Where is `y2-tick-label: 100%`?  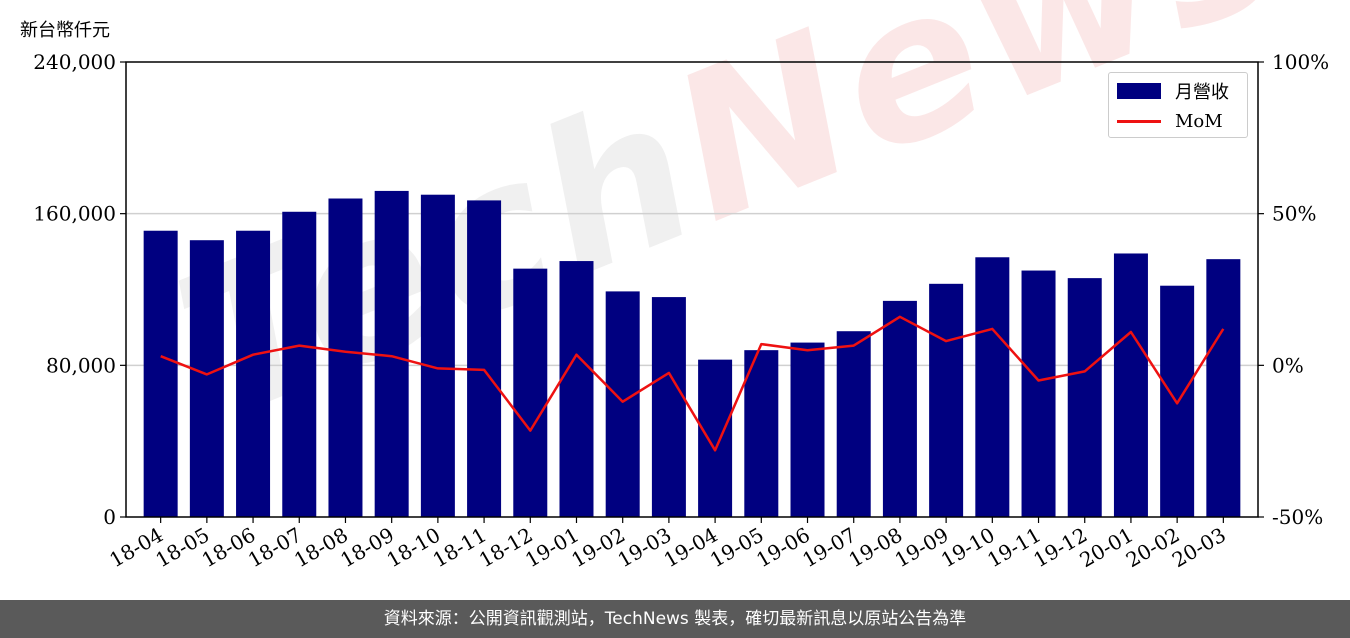
y2-tick-label: 100% is located at coordinates (1300, 62).